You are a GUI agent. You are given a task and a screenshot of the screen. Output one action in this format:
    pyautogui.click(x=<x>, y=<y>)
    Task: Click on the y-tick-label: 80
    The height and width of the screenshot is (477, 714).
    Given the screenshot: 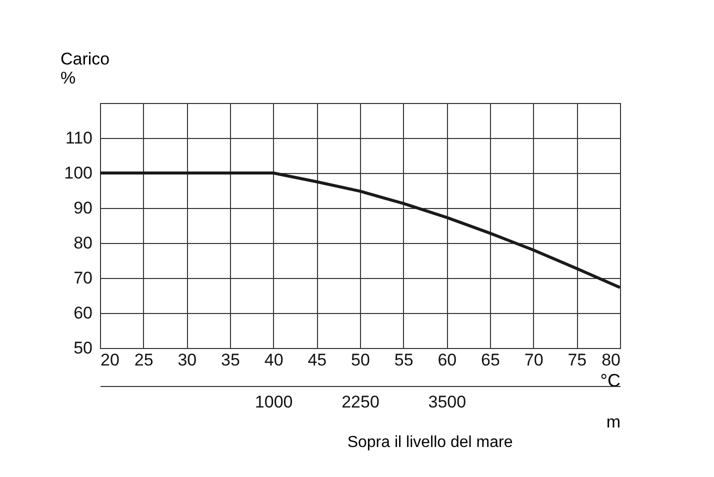 What is the action you would take?
    pyautogui.click(x=83, y=243)
    